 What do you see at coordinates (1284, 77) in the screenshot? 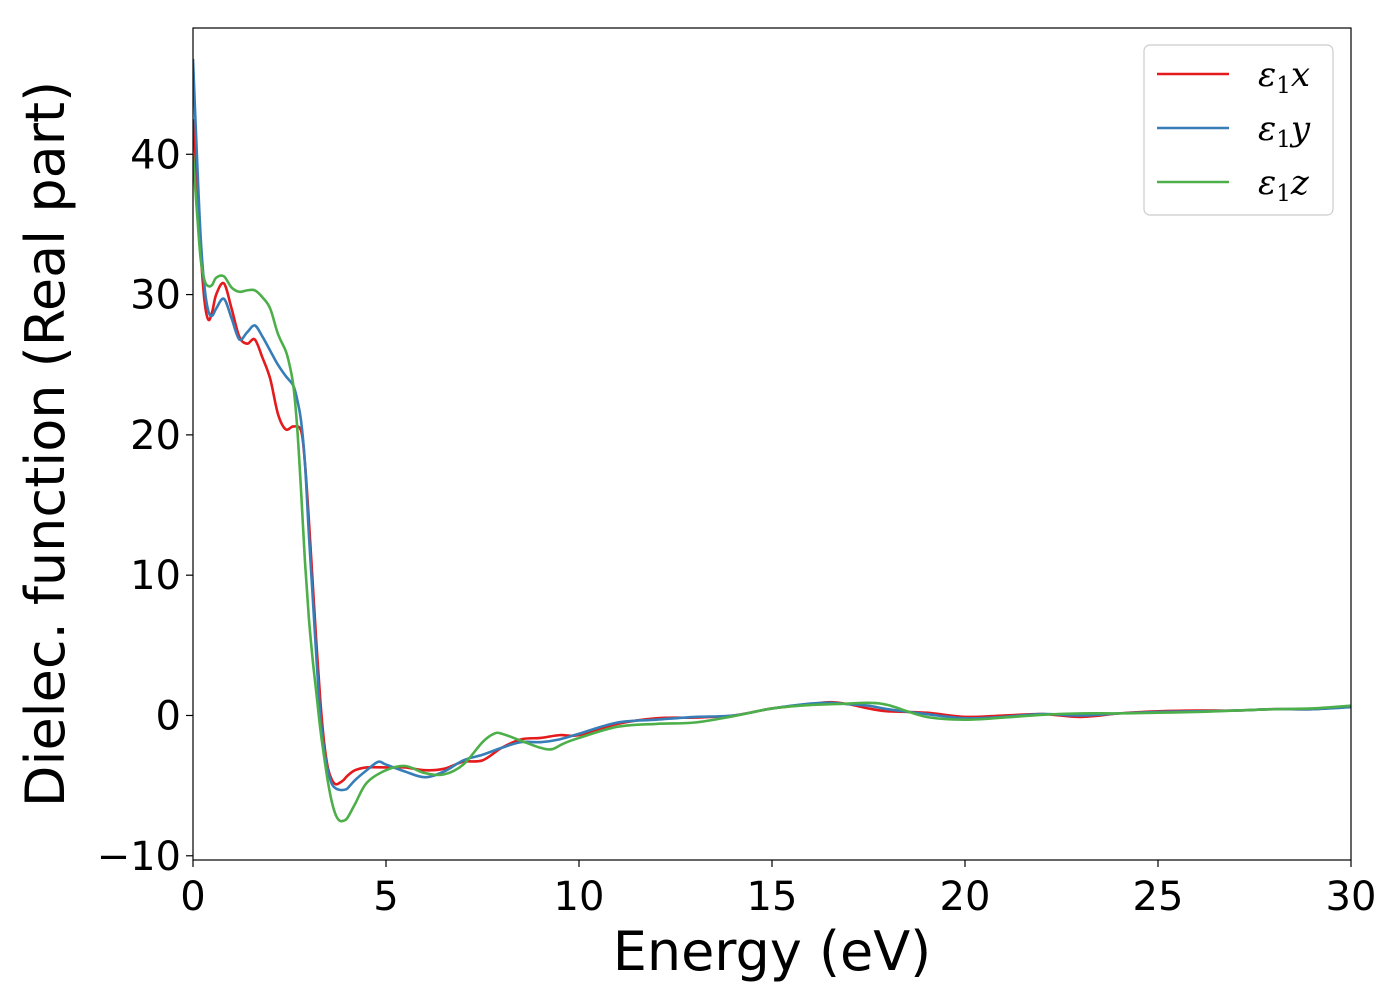
I see `legend-label-x: ε1x` at bounding box center [1284, 77].